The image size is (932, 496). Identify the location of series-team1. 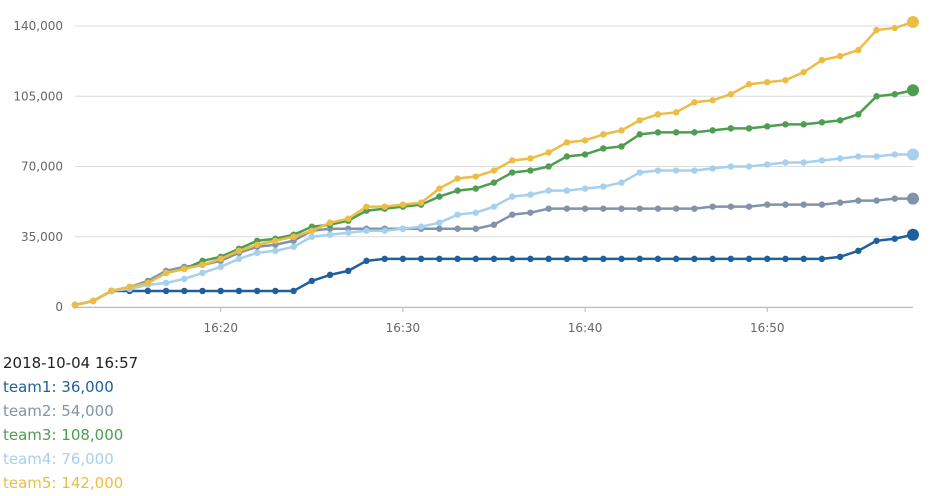
(495, 268).